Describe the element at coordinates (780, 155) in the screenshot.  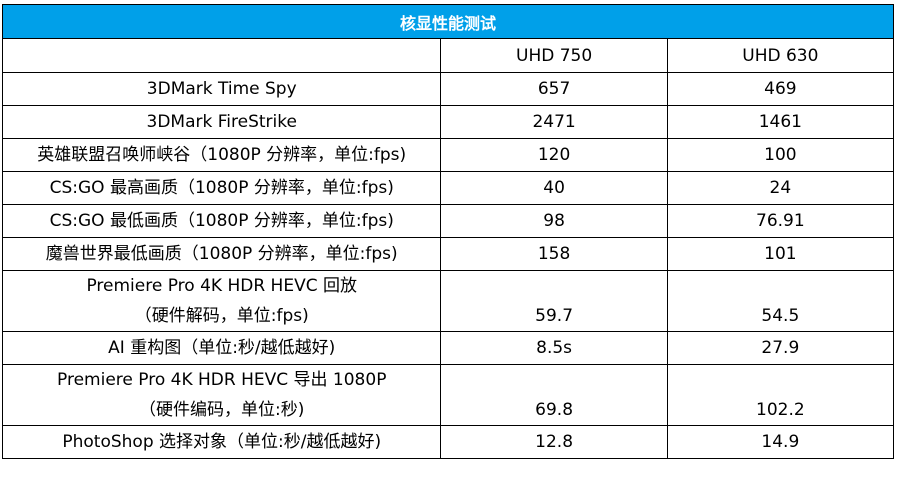
I see `uhd630-value: 100` at that location.